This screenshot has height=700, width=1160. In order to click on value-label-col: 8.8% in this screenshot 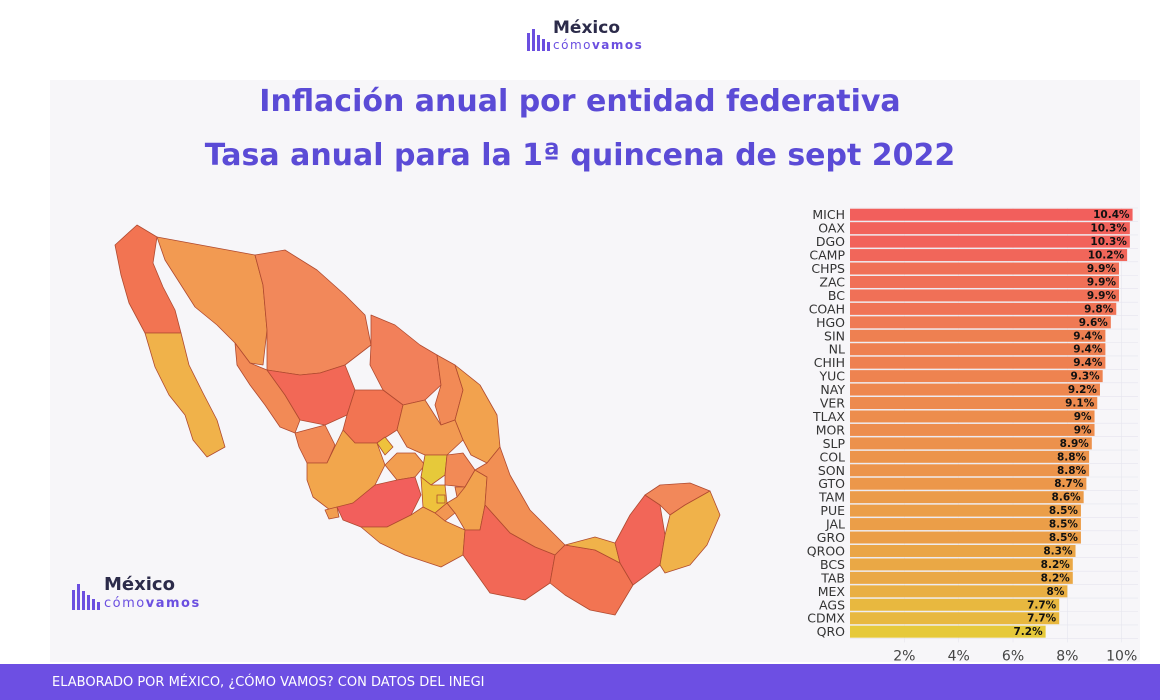, I will do `click(1072, 457)`.